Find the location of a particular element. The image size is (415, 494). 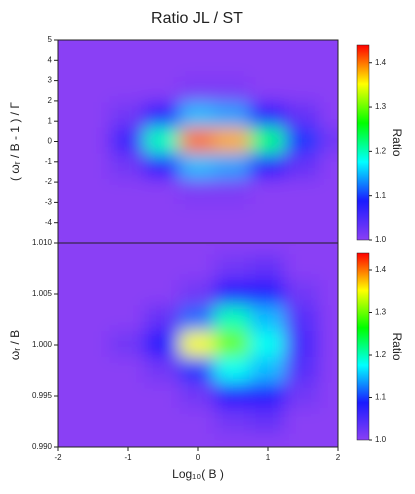

y-tick-label: 3 is located at coordinates (50, 80).